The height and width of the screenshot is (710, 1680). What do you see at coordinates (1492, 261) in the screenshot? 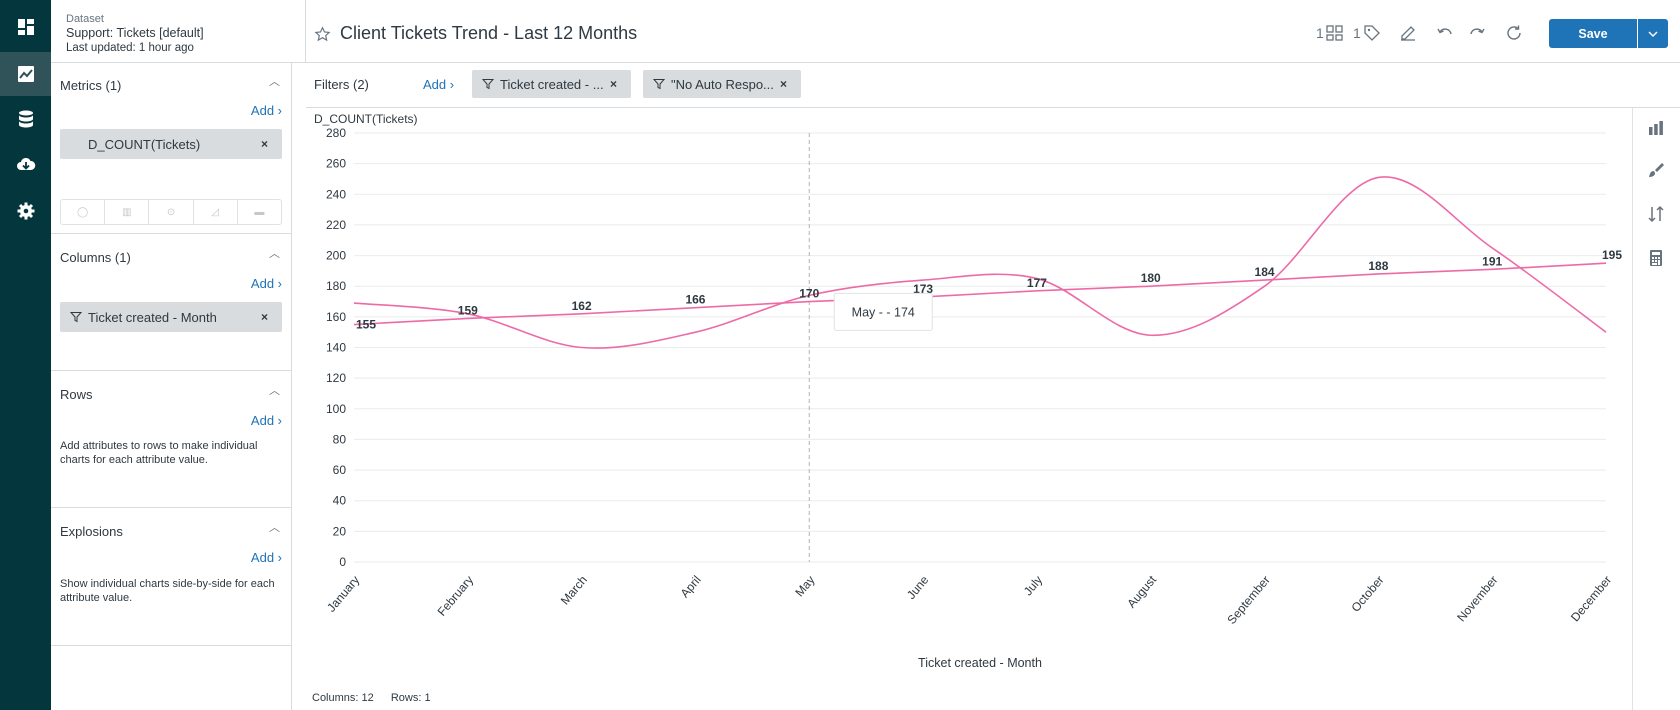
I see `data-label: 191` at bounding box center [1492, 261].